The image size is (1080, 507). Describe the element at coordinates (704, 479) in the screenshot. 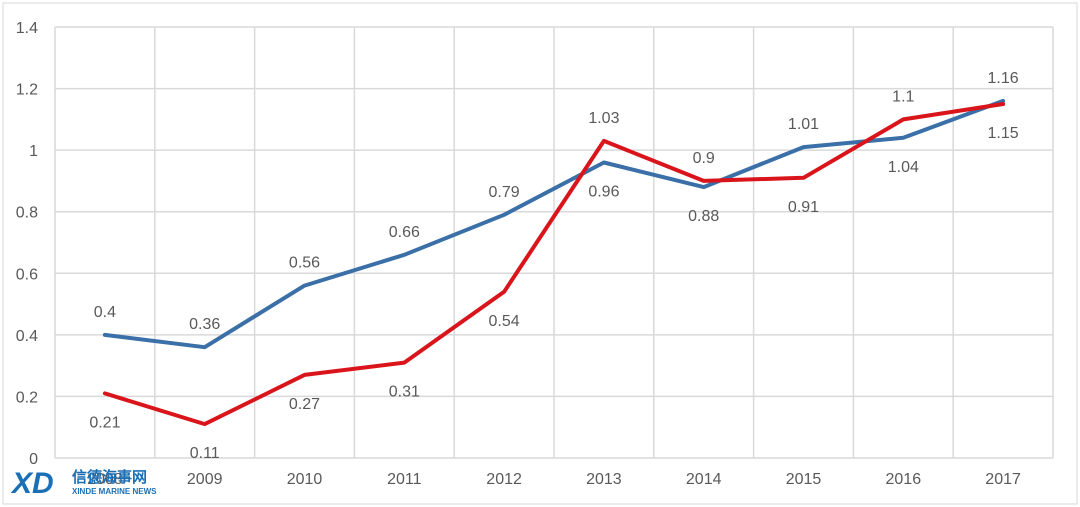

I see `x-tick-label: 2014` at that location.